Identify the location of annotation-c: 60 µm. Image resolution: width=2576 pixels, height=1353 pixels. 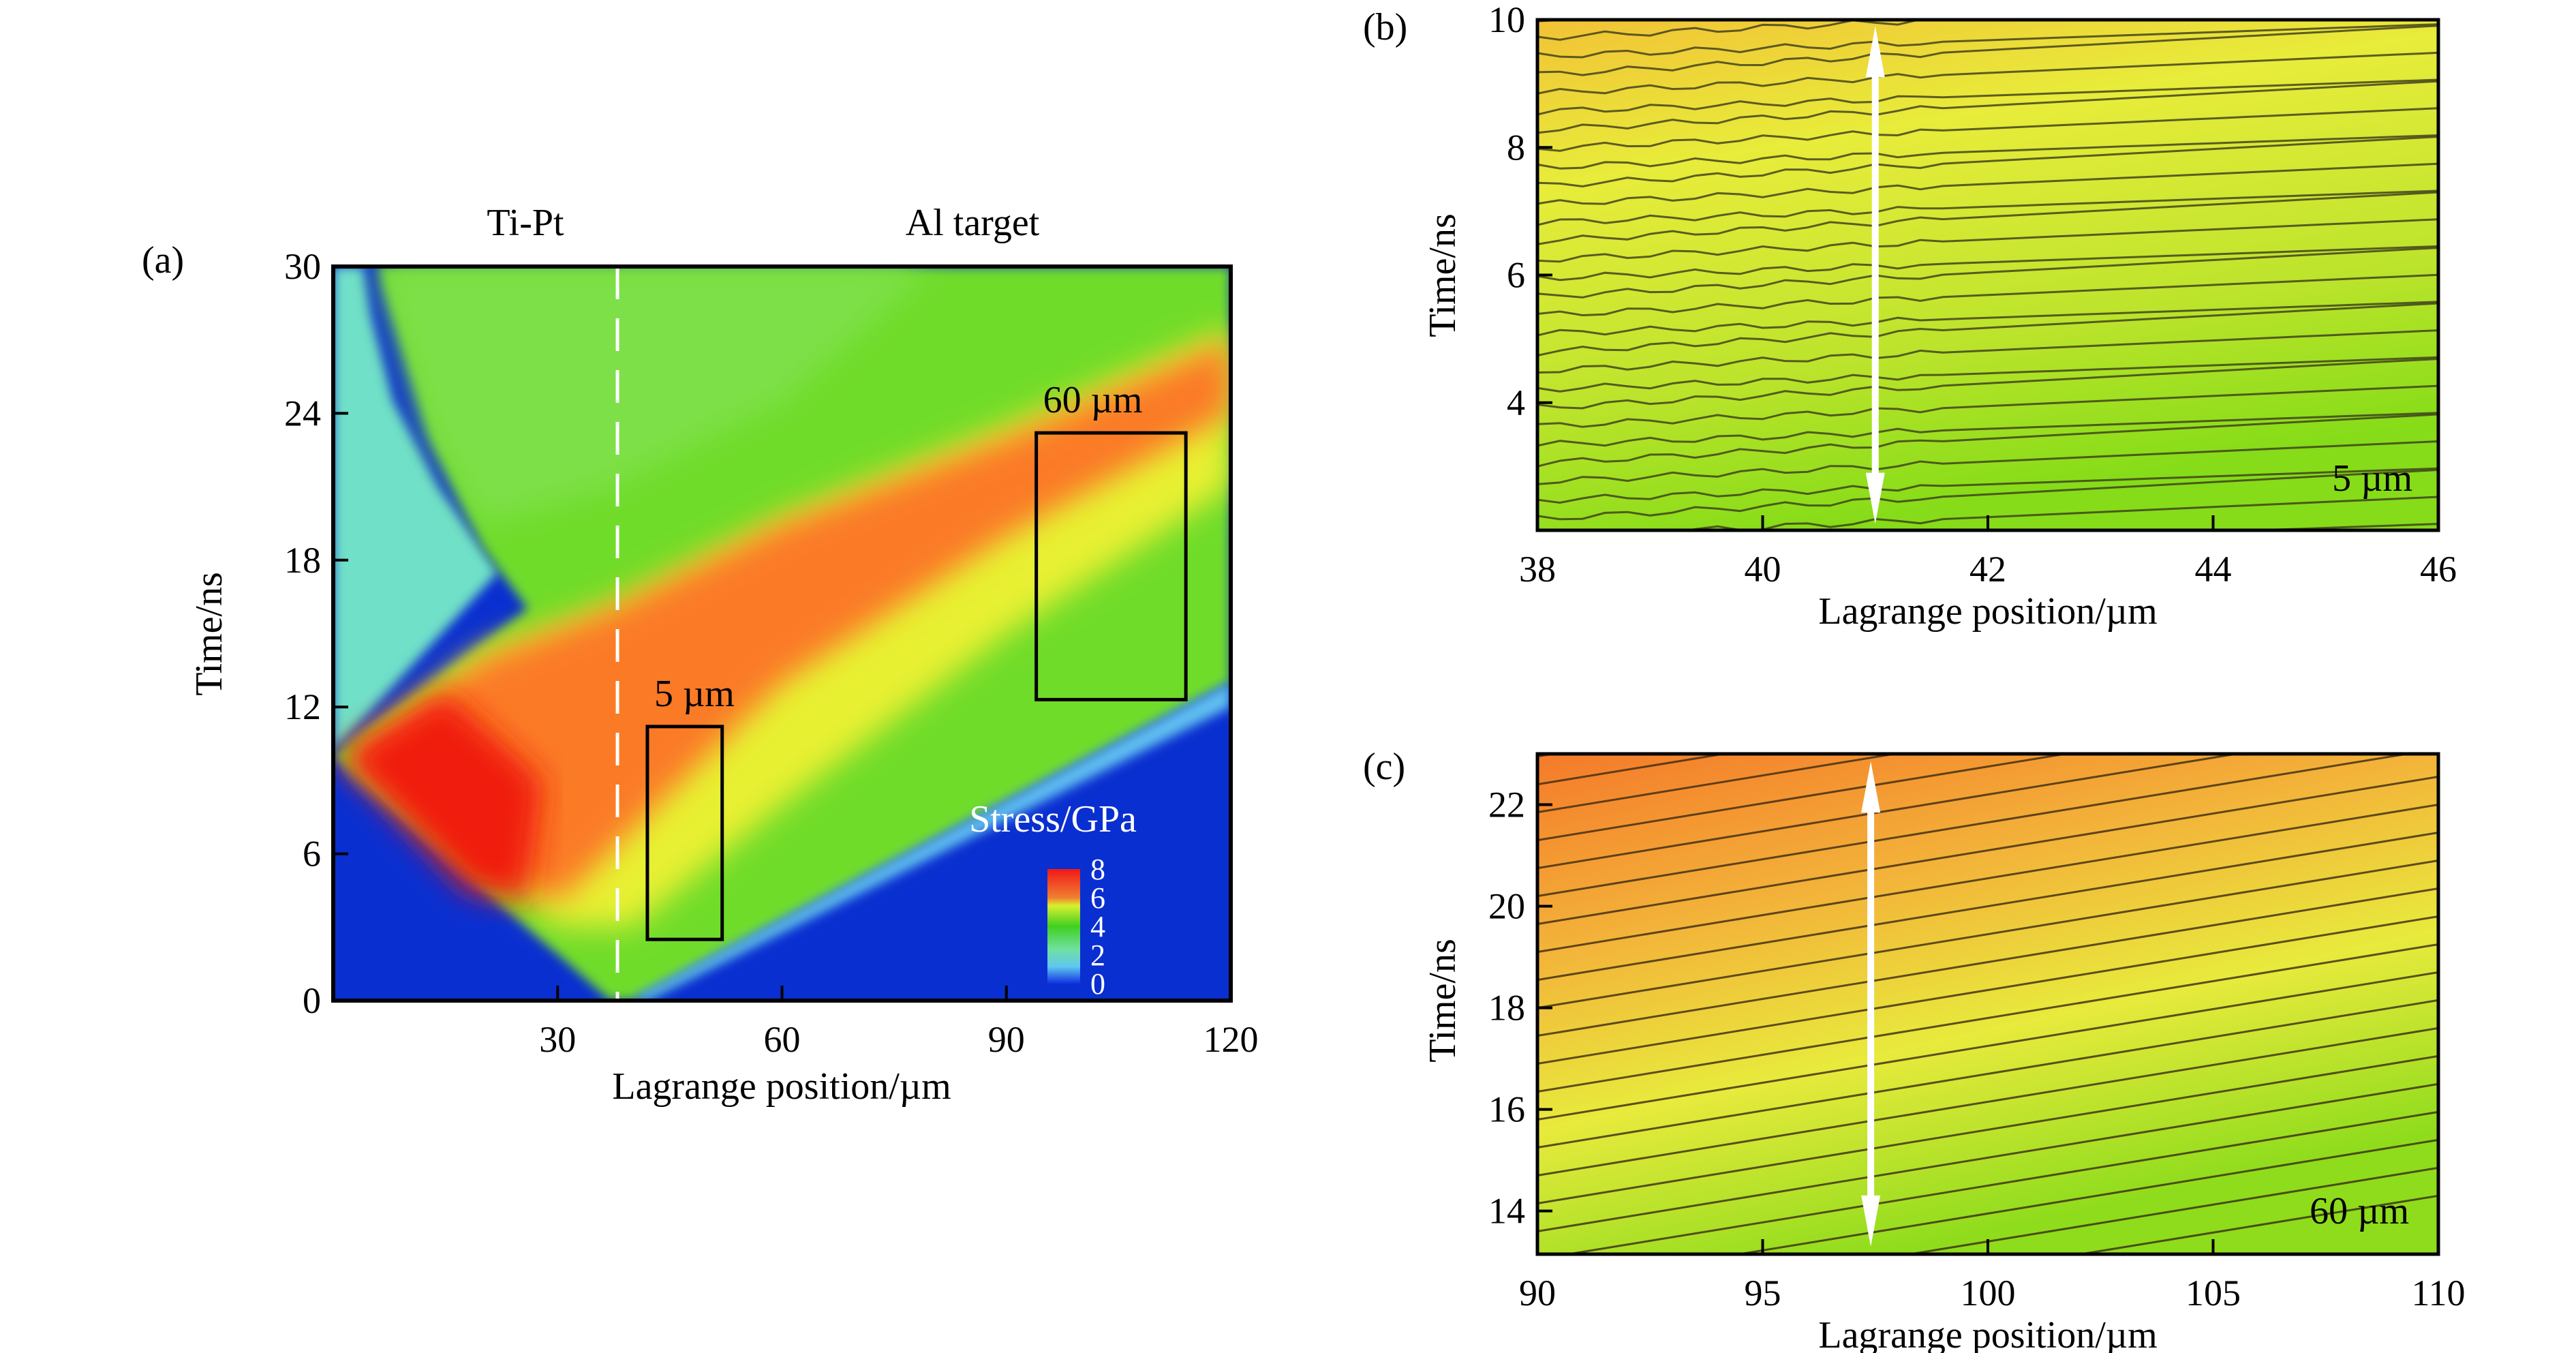
(2359, 1211).